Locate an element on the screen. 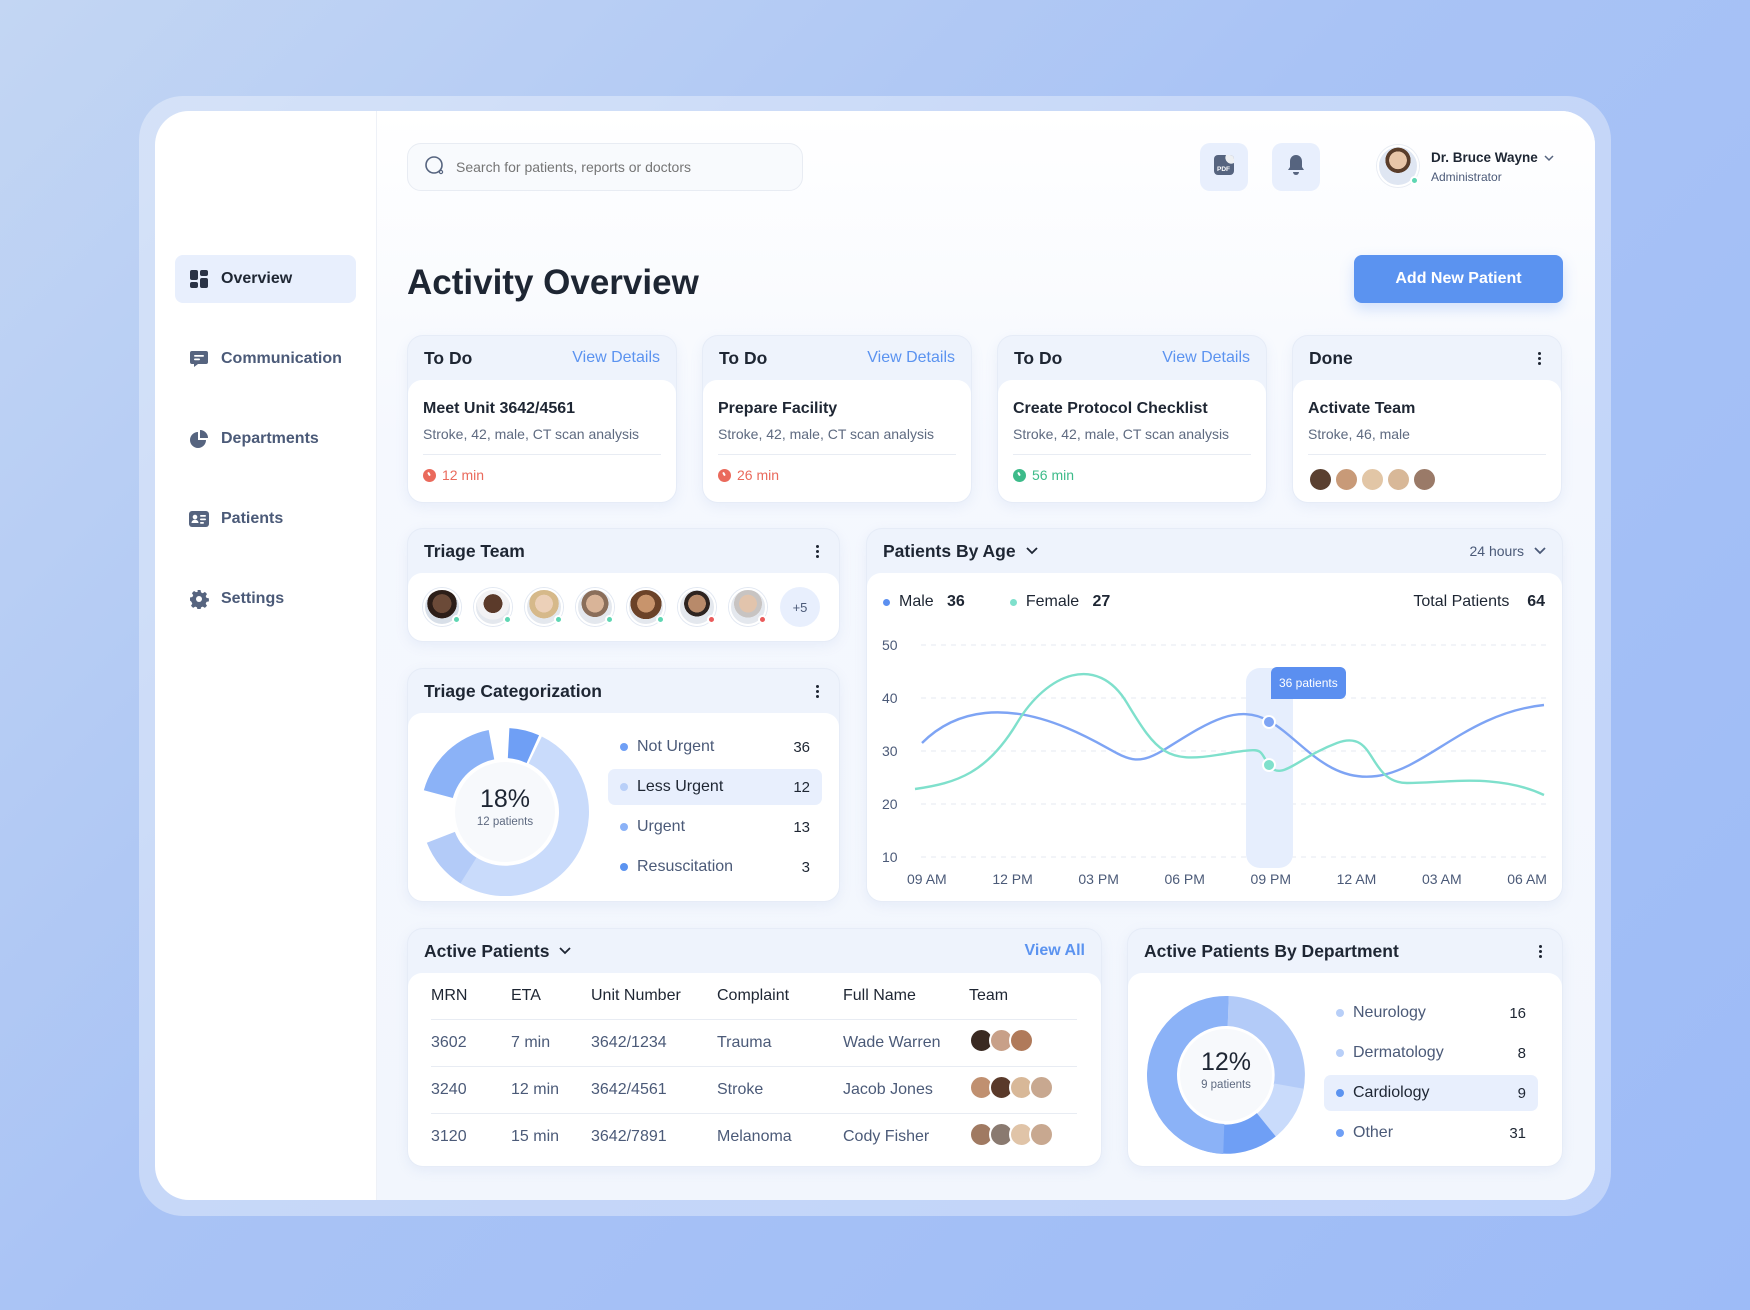  y-tick: 20 is located at coordinates (890, 804).